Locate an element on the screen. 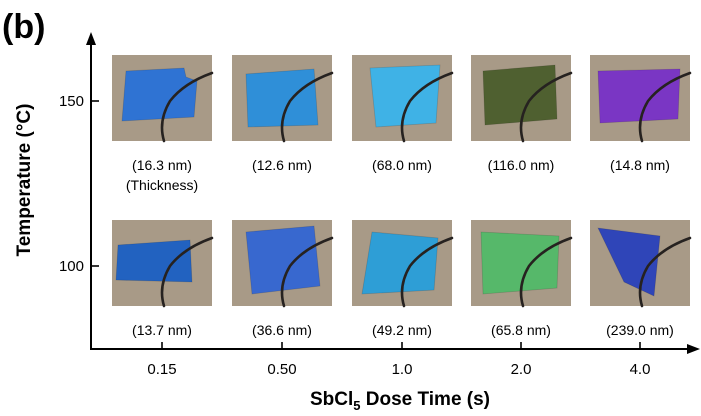 This screenshot has width=701, height=416. x-axis-title-subscript: 5 is located at coordinates (356, 405).